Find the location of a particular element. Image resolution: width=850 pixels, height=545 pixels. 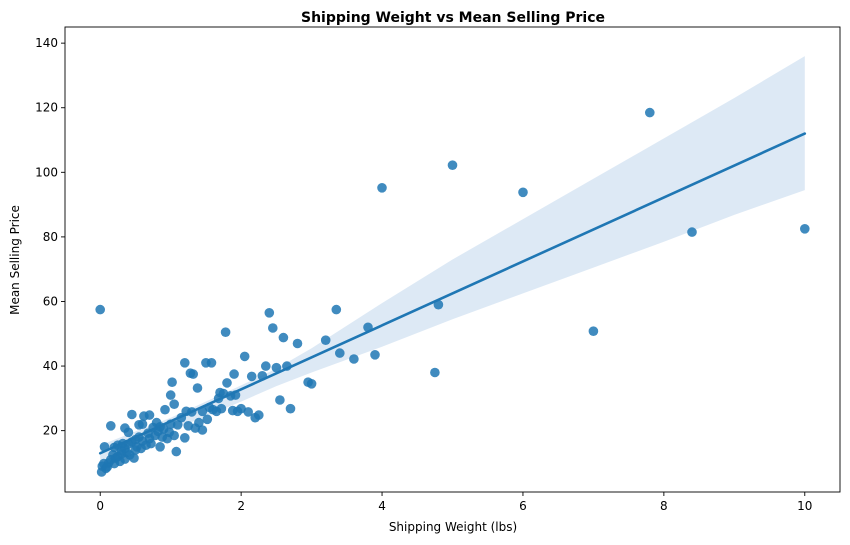

x-axis-ticks: 0 2 4 6 8 10 is located at coordinates (454, 502).